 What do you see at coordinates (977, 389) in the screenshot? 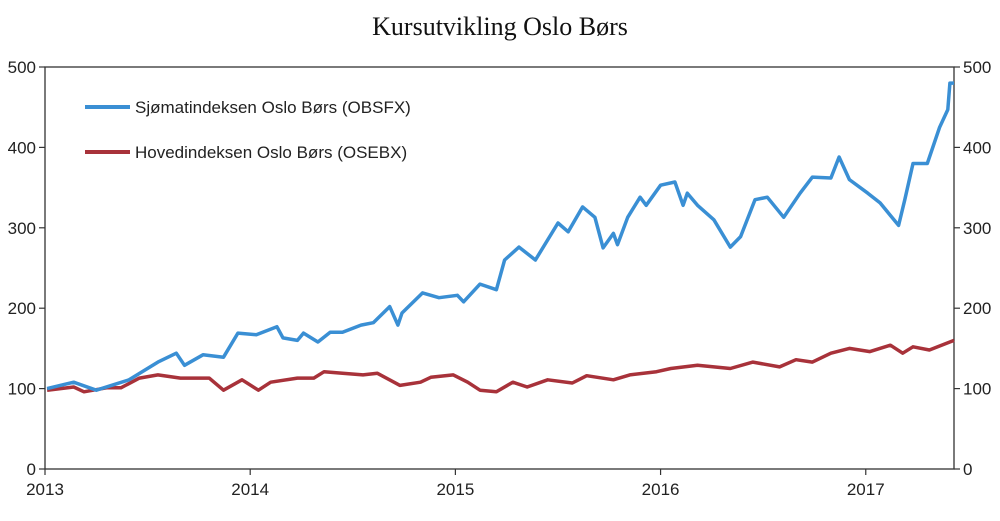
I see `y-tick-label-right: 100` at bounding box center [977, 389].